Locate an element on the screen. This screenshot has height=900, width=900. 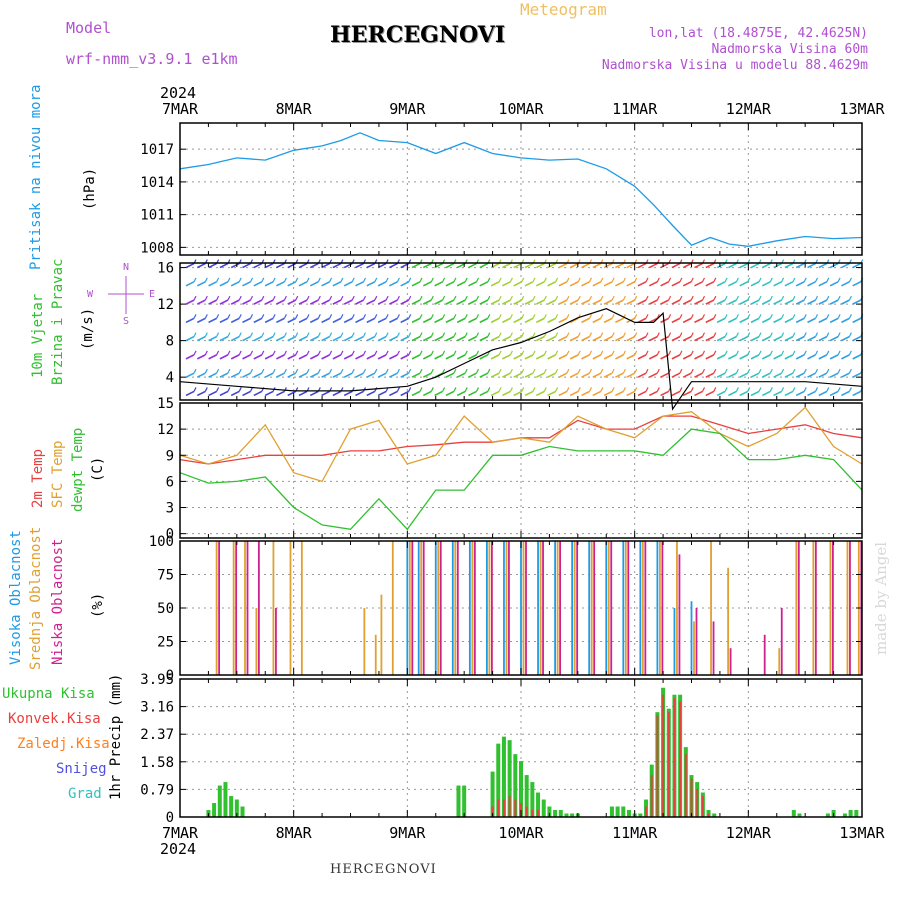
compass-letter: W is located at coordinates (90, 294).